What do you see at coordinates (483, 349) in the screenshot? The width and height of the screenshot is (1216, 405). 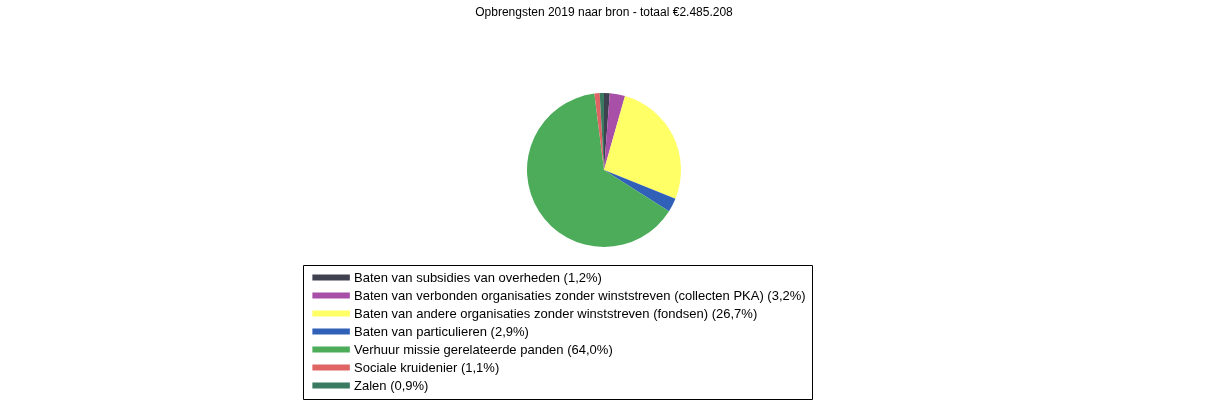 I see `legend-label: Verhuur missie gerelateerde panden (64,0%)` at bounding box center [483, 349].